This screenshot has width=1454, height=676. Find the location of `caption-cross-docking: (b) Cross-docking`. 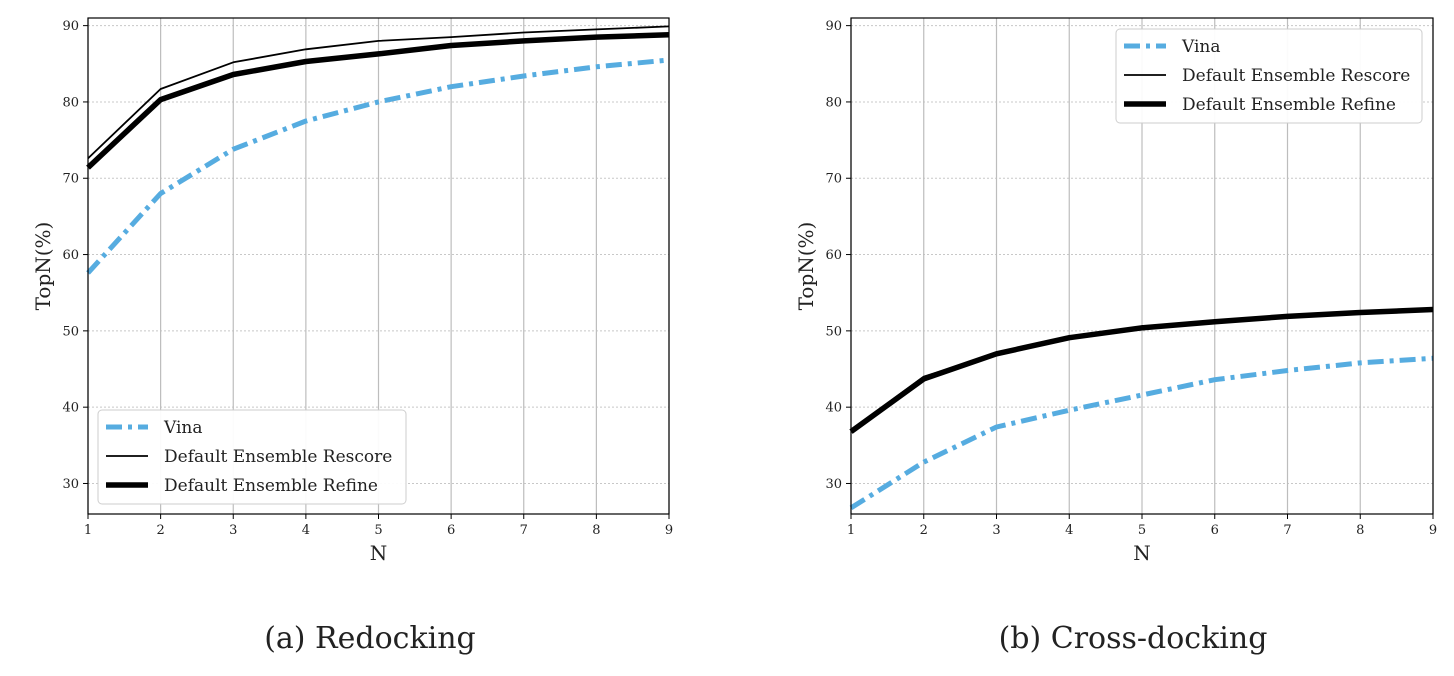

caption-cross-docking: (b) Cross-docking is located at coordinates (1133, 638).